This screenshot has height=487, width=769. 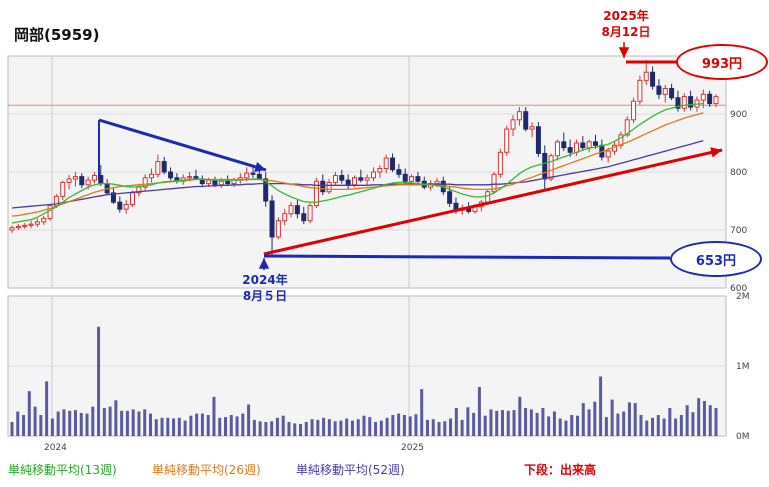 I want to click on blue-downtrend-arrow-shaft, so click(x=182, y=145).